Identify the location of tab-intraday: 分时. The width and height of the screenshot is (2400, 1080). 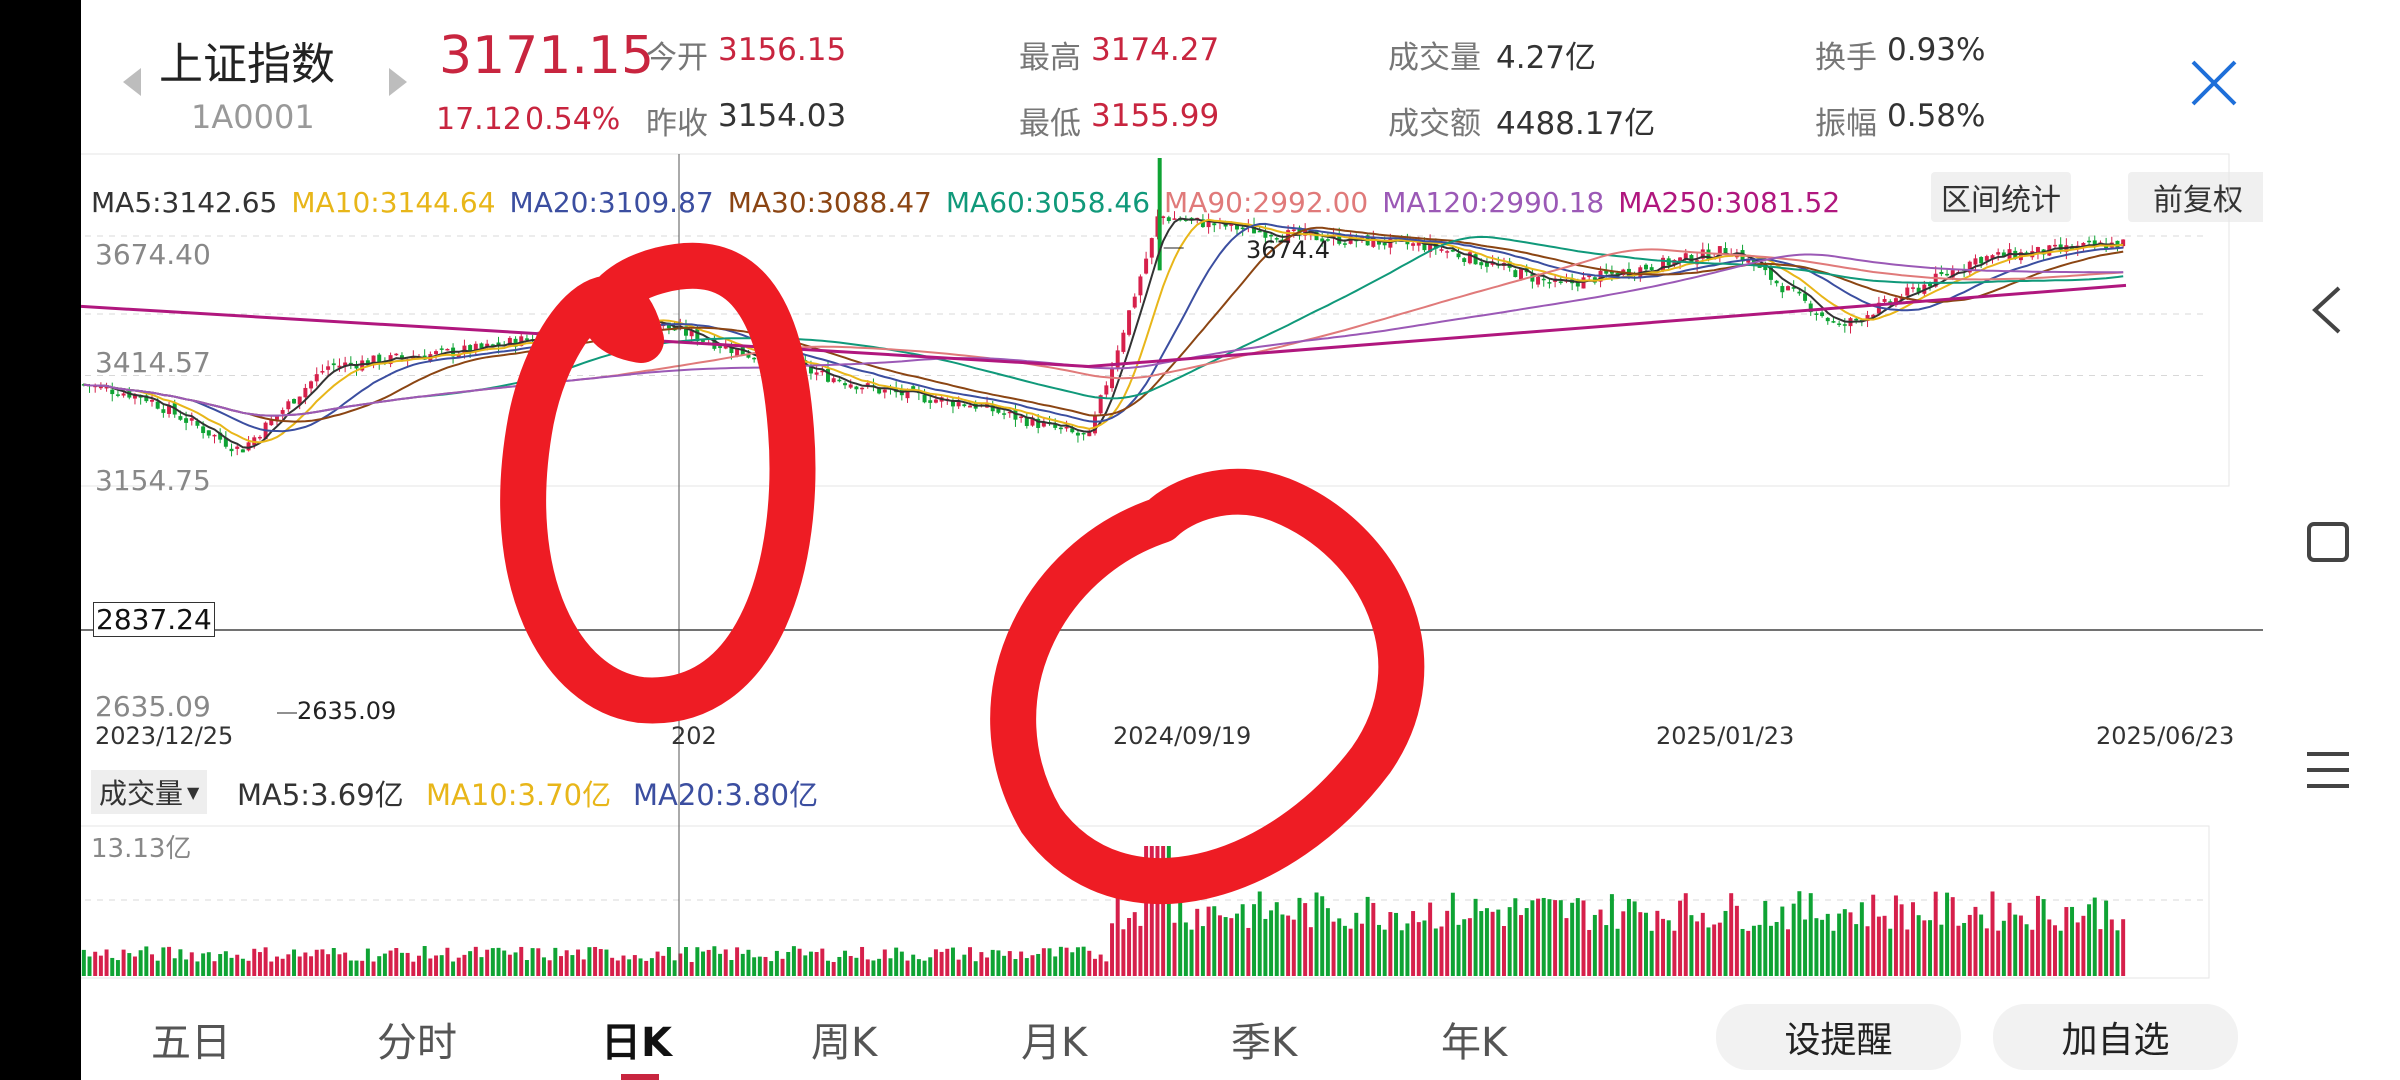
(417, 1043).